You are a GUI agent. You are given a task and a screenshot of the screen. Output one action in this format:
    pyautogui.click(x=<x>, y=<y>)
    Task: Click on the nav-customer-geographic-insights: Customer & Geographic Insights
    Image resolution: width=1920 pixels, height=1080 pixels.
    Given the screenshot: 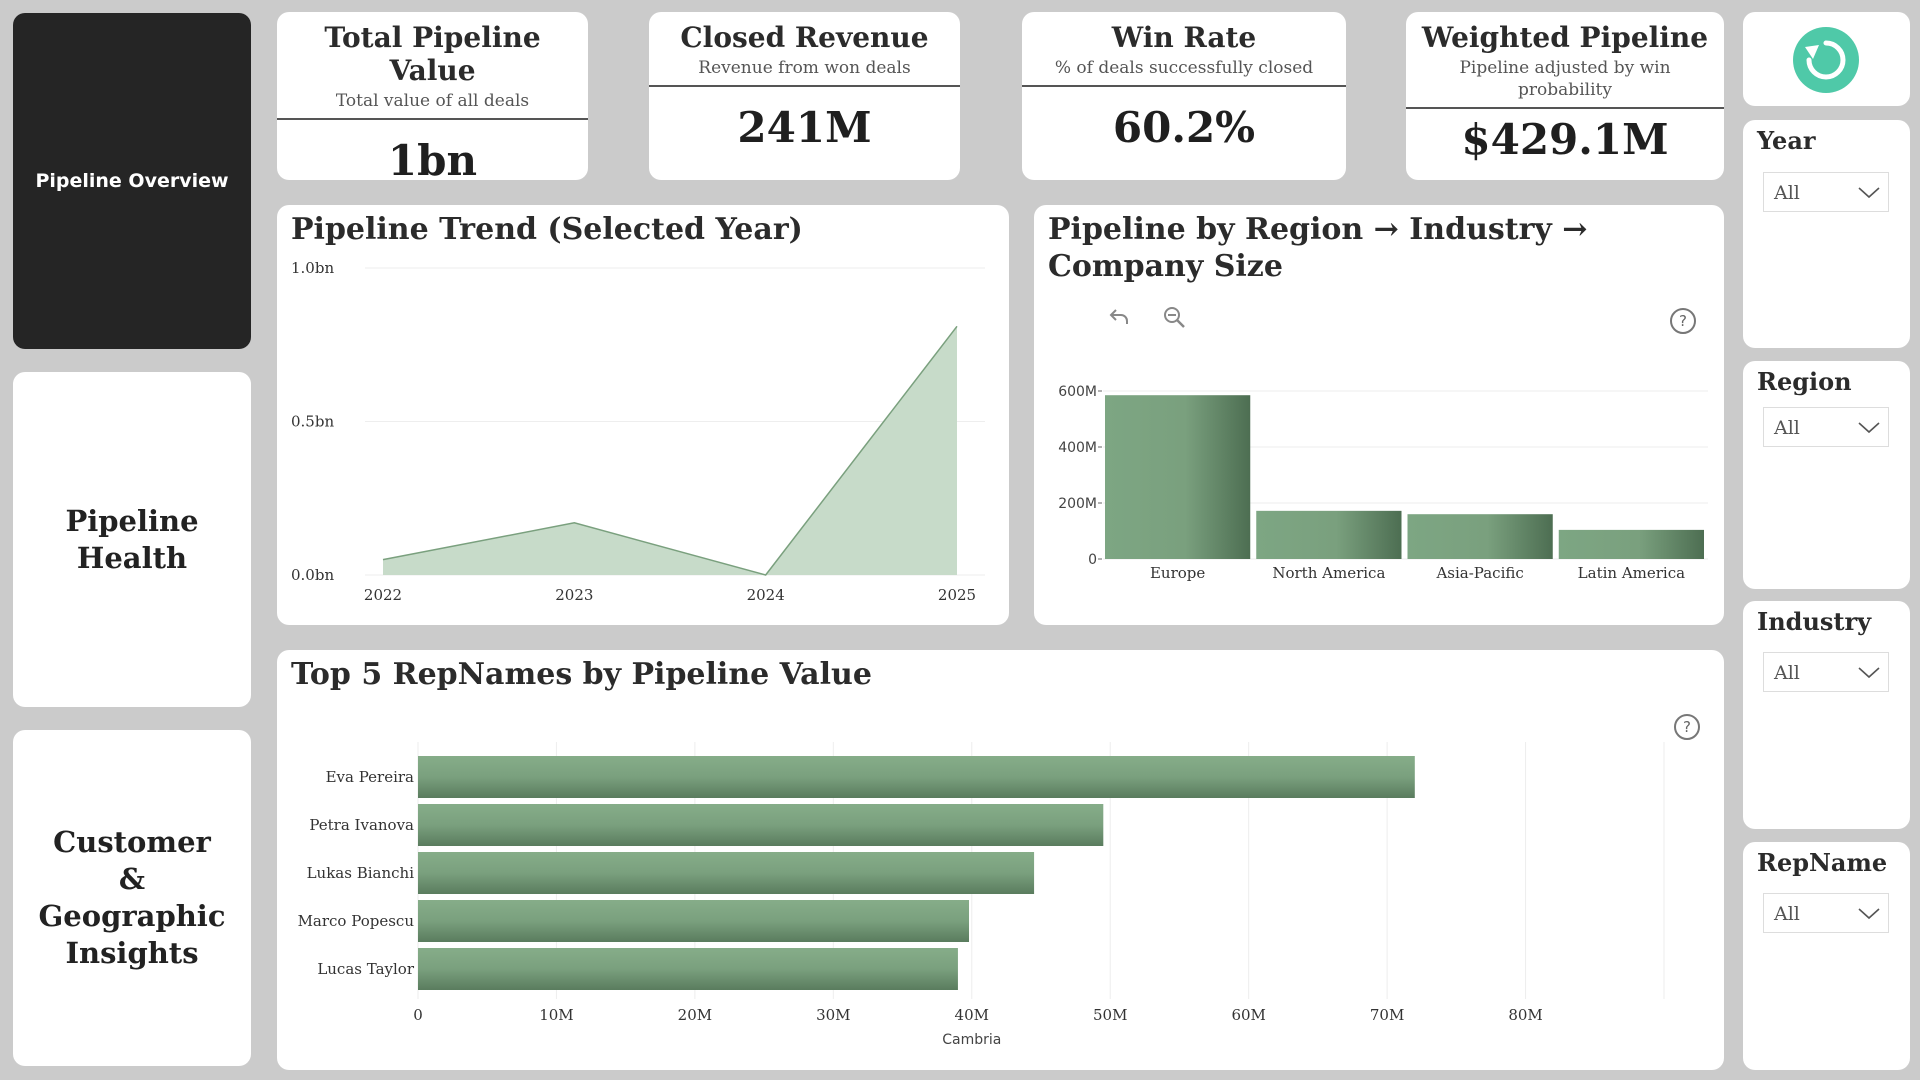 What is the action you would take?
    pyautogui.click(x=132, y=898)
    